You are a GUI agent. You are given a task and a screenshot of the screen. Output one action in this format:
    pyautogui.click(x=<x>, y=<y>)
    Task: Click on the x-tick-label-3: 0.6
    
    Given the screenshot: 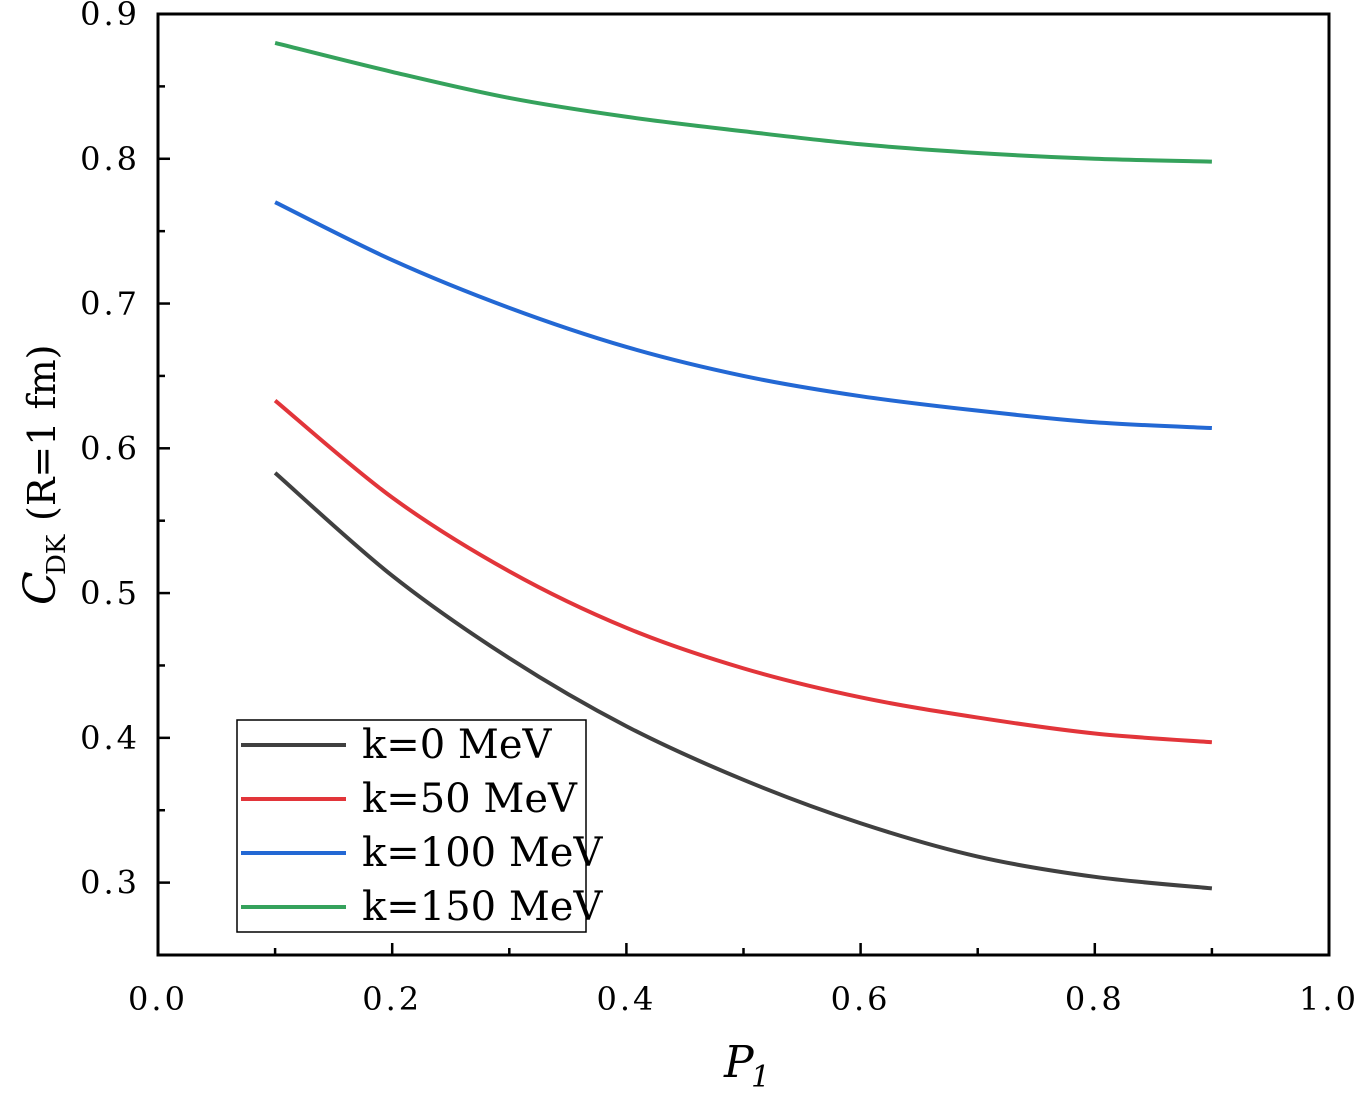 What is the action you would take?
    pyautogui.click(x=861, y=999)
    